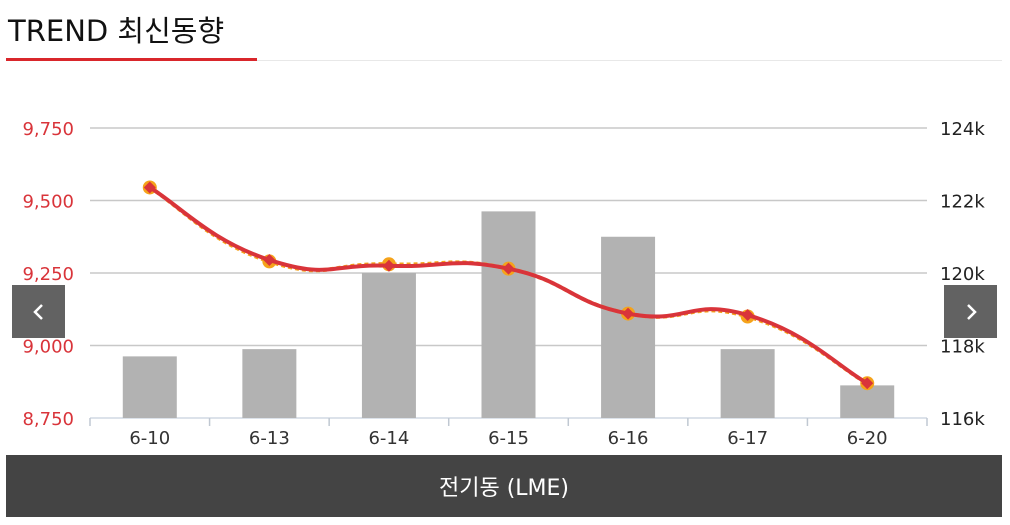 This screenshot has width=1010, height=525. Describe the element at coordinates (962, 347) in the screenshot. I see `right-axis-tick-label: 118k` at that location.